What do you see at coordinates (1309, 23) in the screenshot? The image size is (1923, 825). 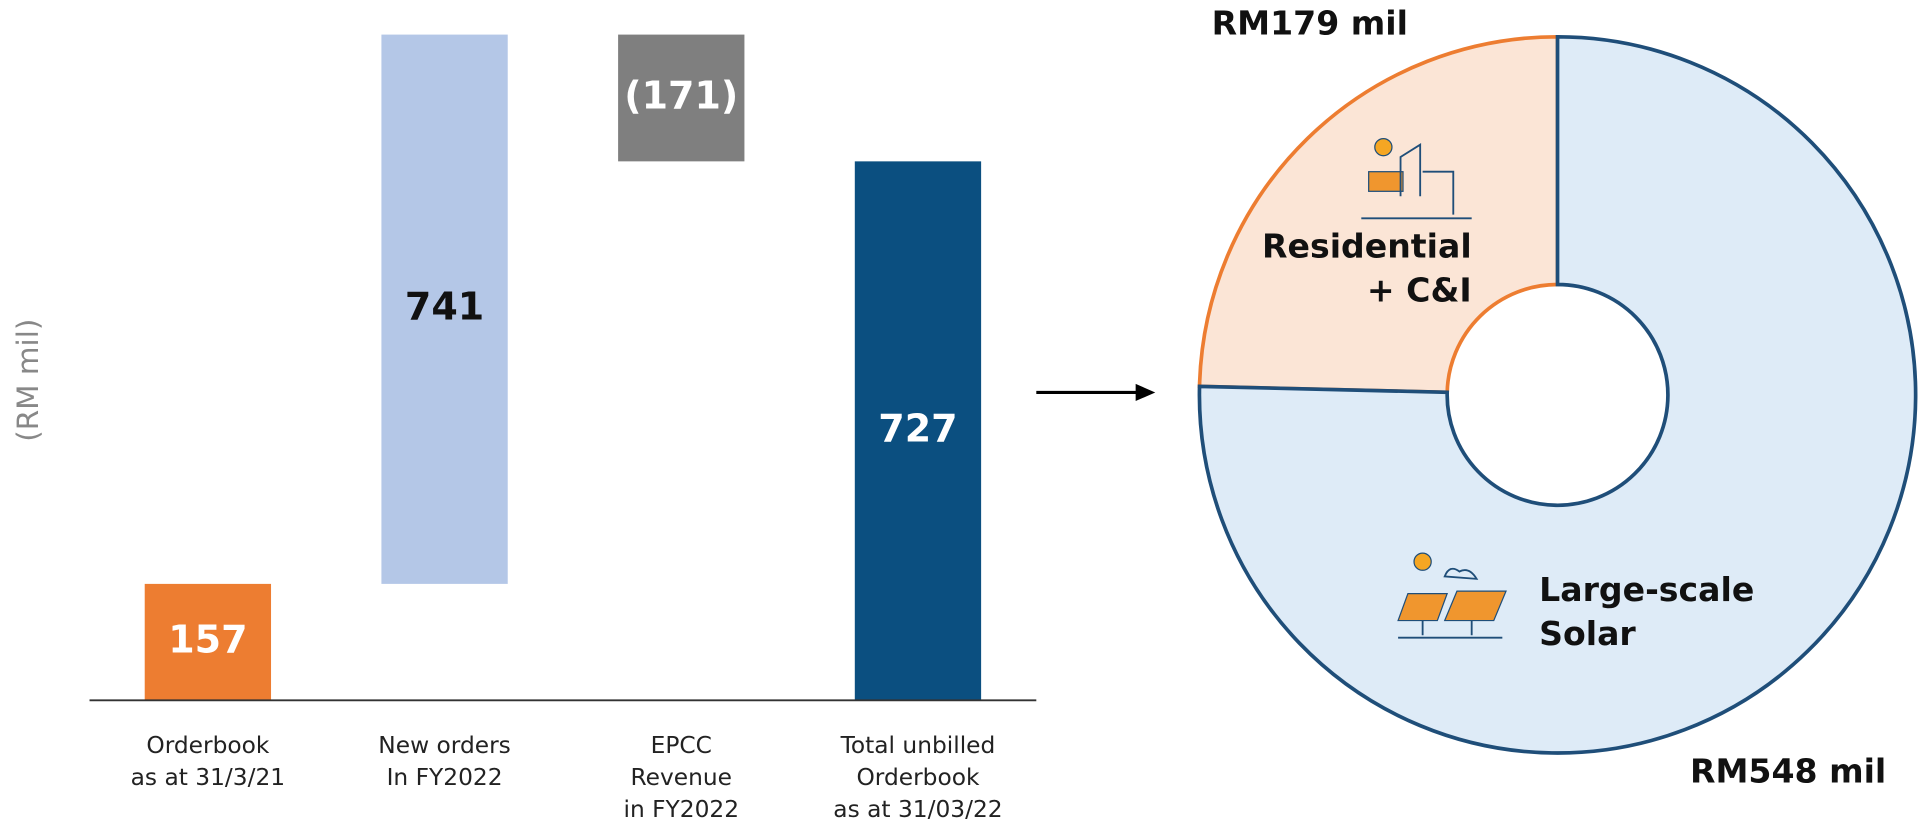 I see `value-label: RM179 mil` at bounding box center [1309, 23].